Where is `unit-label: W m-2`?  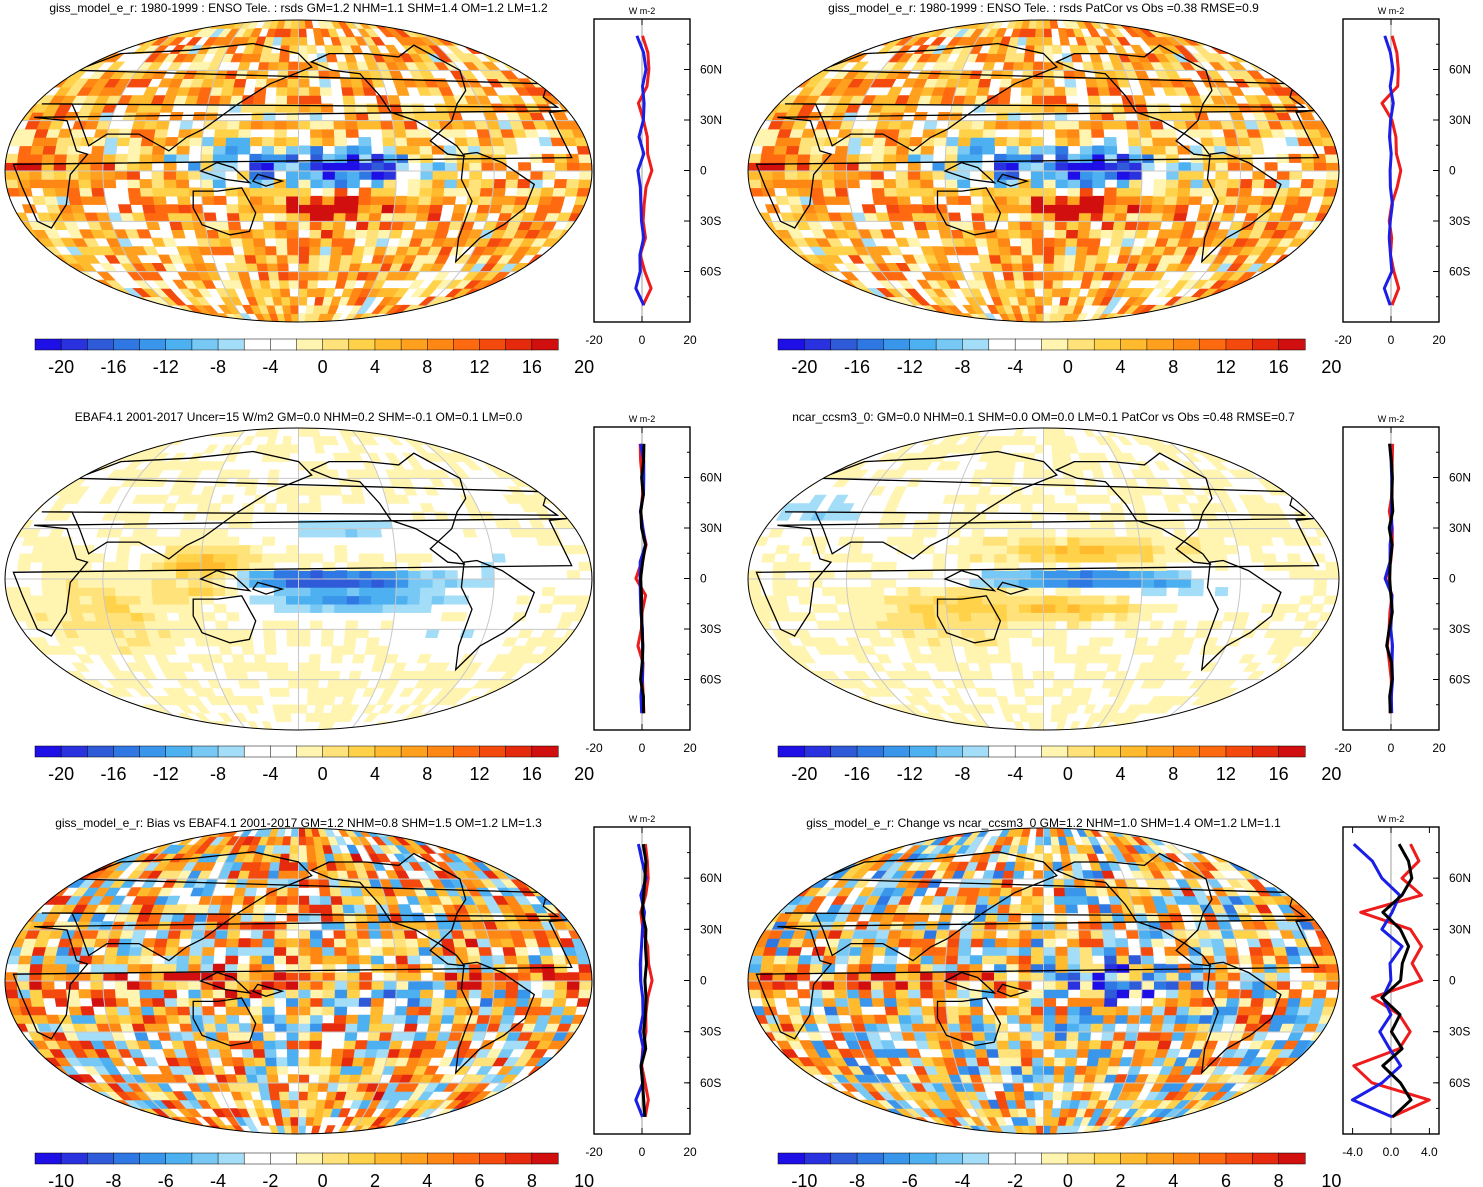
unit-label: W m-2 is located at coordinates (1391, 419).